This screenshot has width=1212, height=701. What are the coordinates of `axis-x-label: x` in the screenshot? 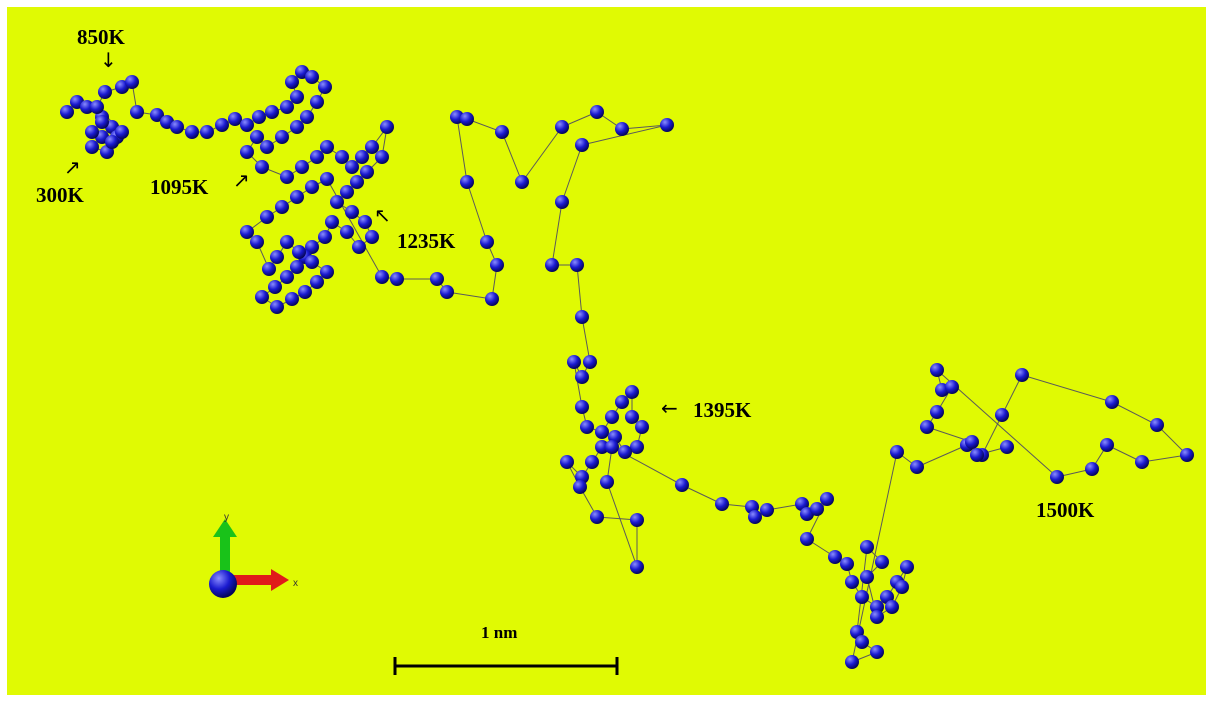 It's located at (295, 583).